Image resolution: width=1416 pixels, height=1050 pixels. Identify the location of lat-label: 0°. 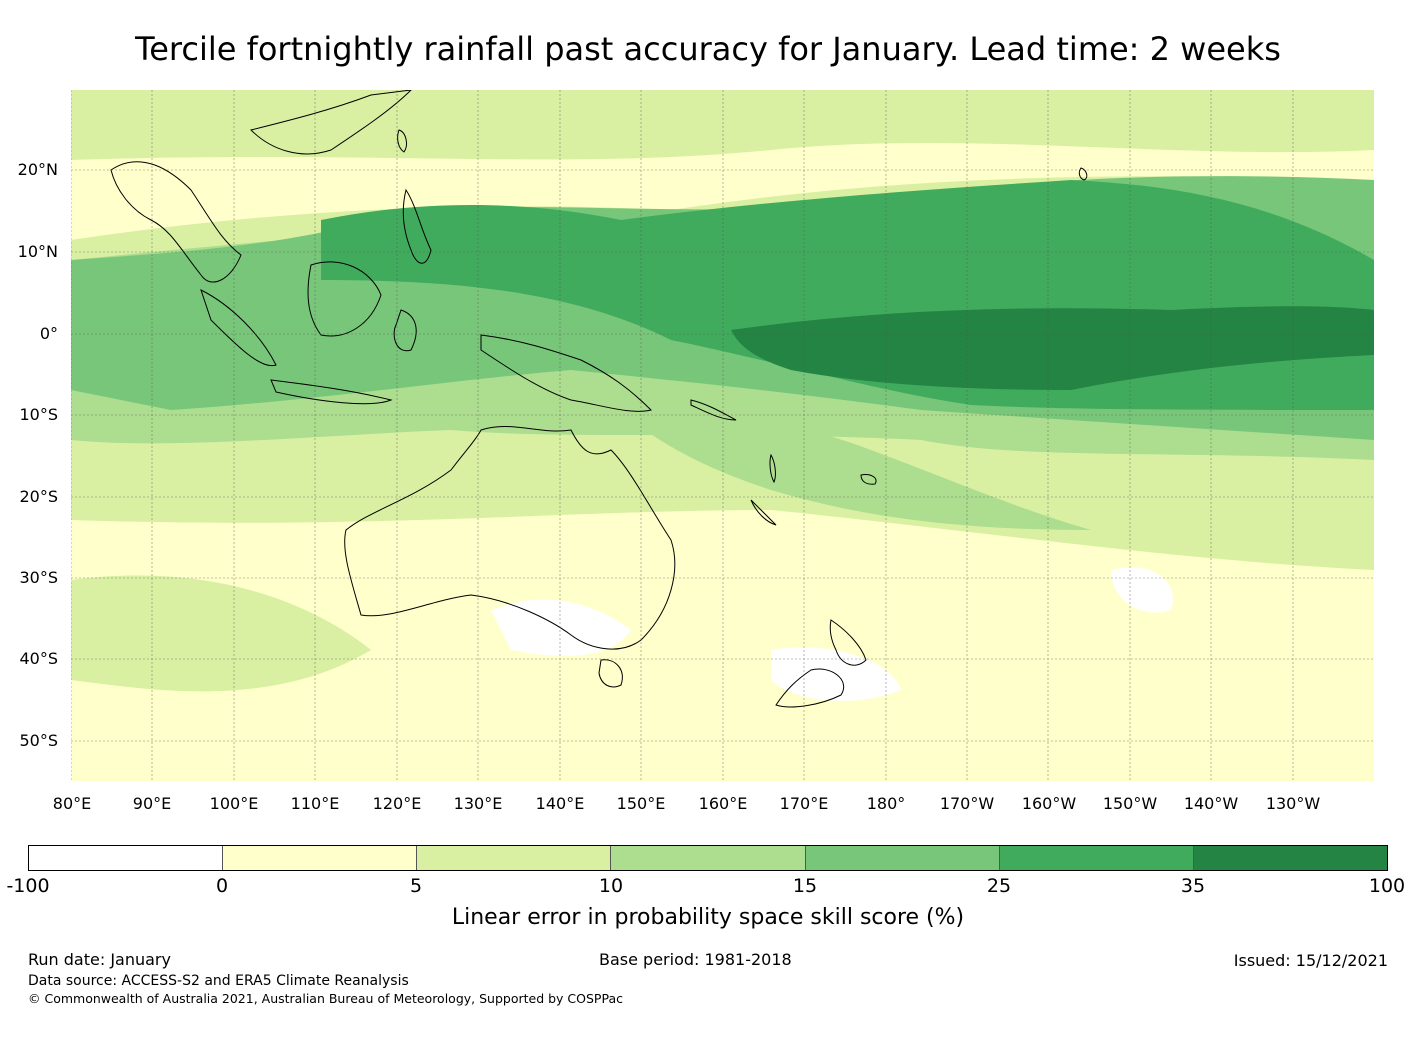
(48, 333).